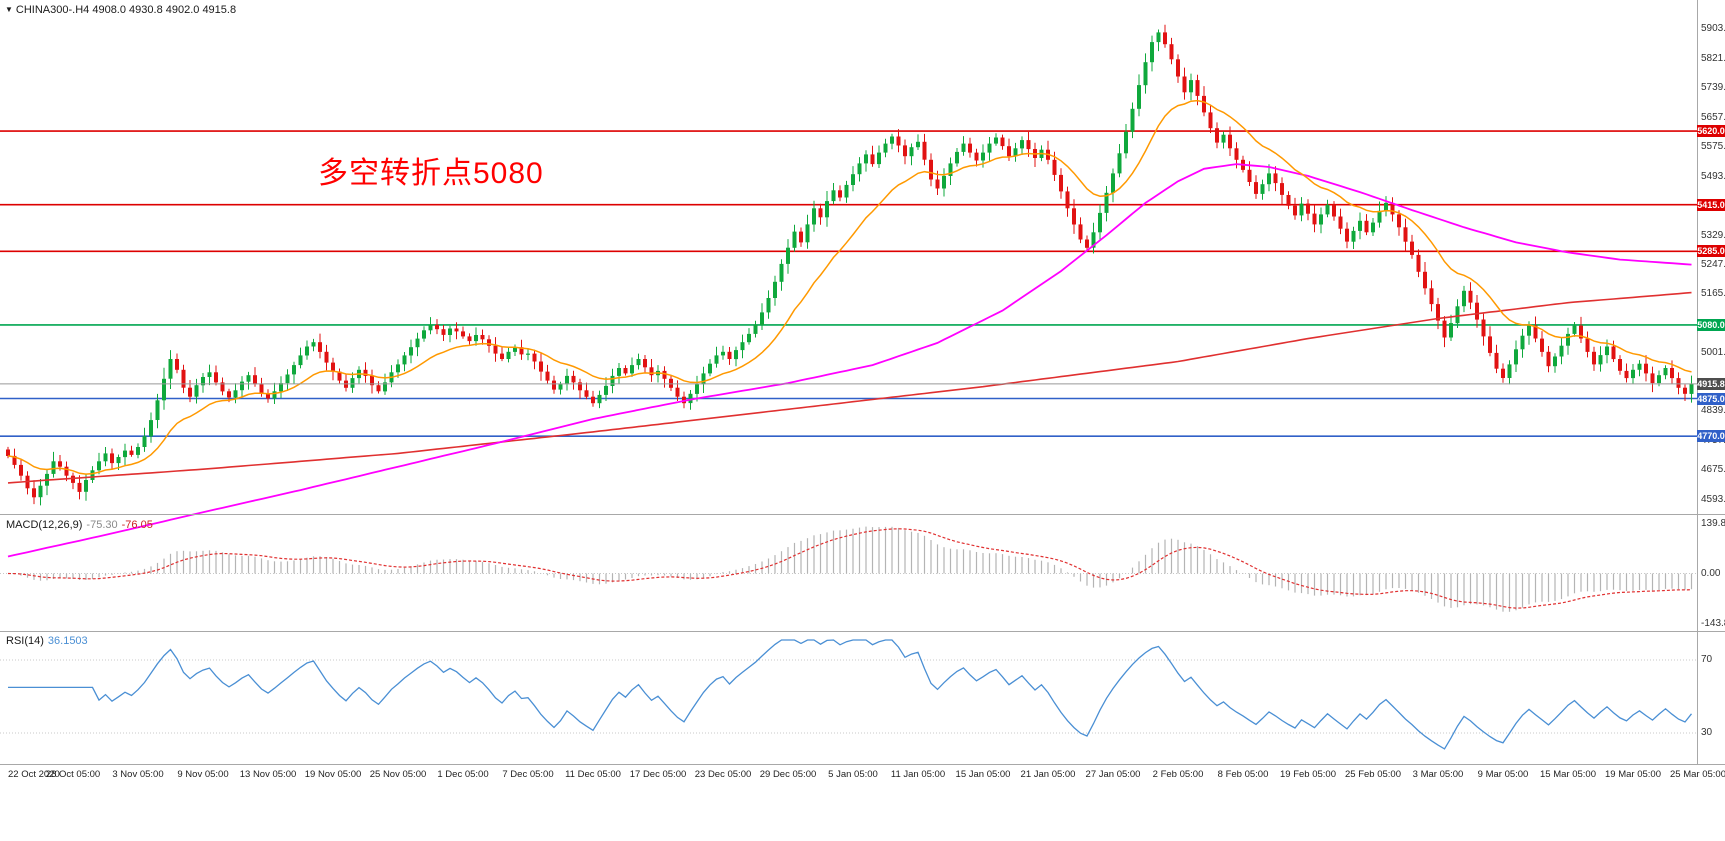 This screenshot has height=841, width=1725. What do you see at coordinates (126, 10) in the screenshot?
I see `symbol-ohlc-label: CHINA300-.H4 4908.0 4930.8 4902.0 4915.8` at bounding box center [126, 10].